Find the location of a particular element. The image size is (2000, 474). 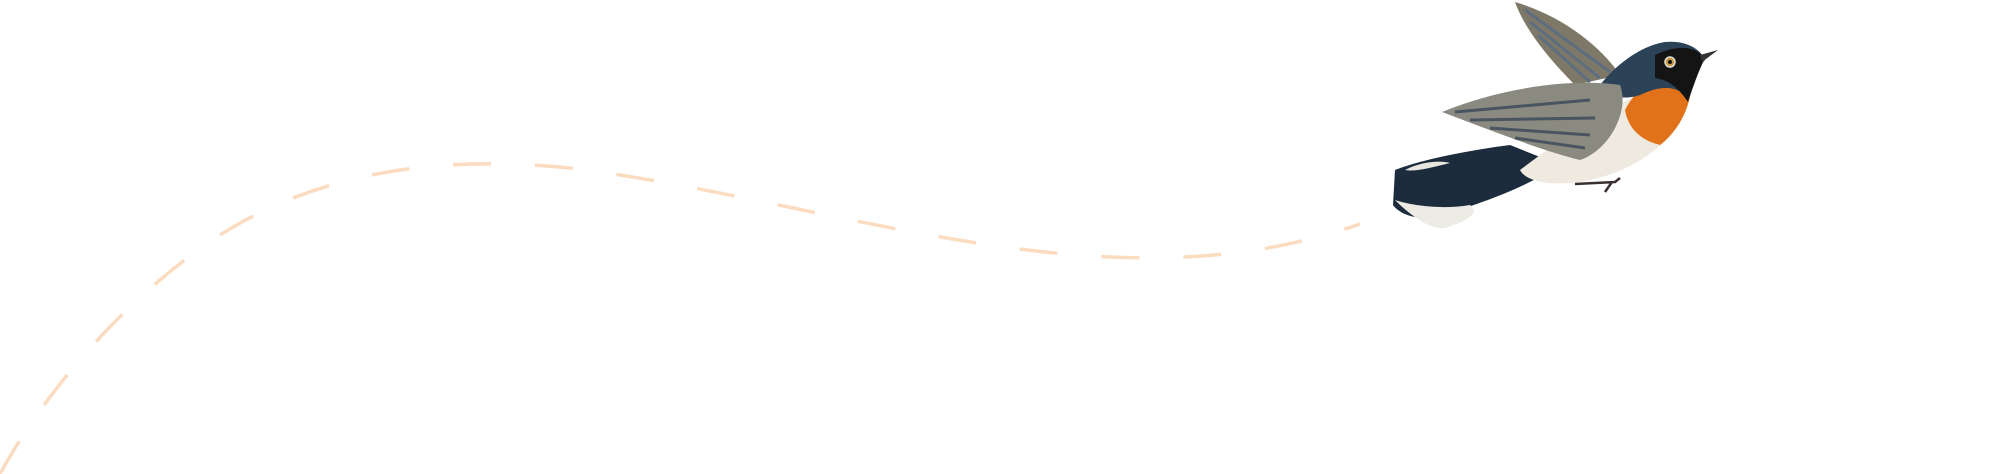

bird-feet is located at coordinates (1597, 185).